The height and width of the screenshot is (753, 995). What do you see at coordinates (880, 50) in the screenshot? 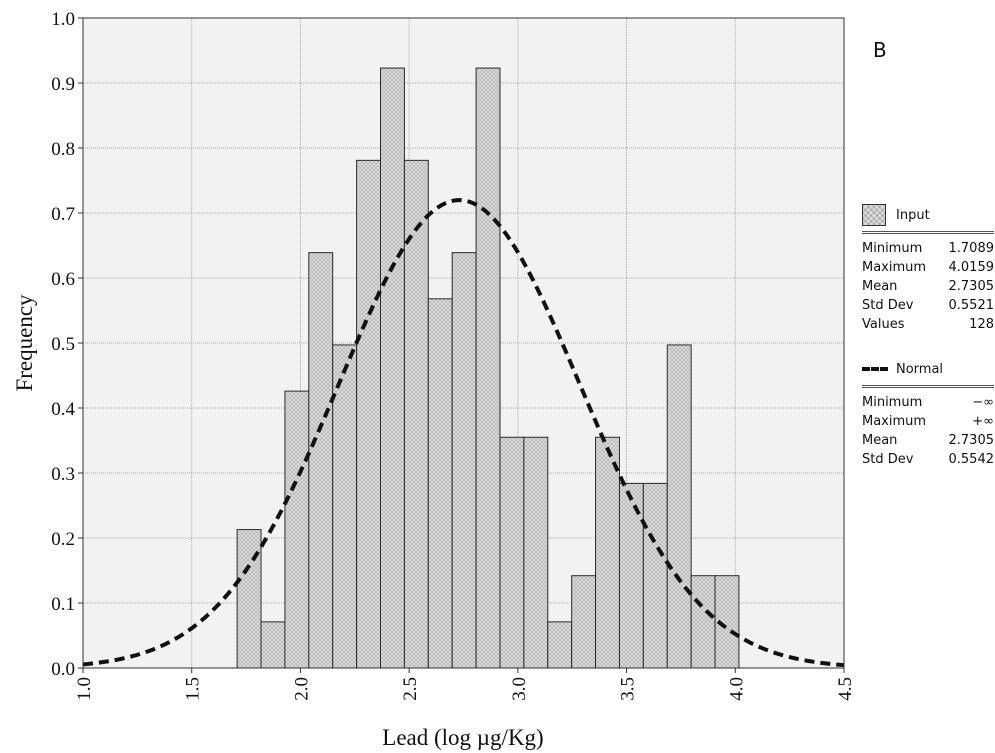
I see `panel-label: B` at bounding box center [880, 50].